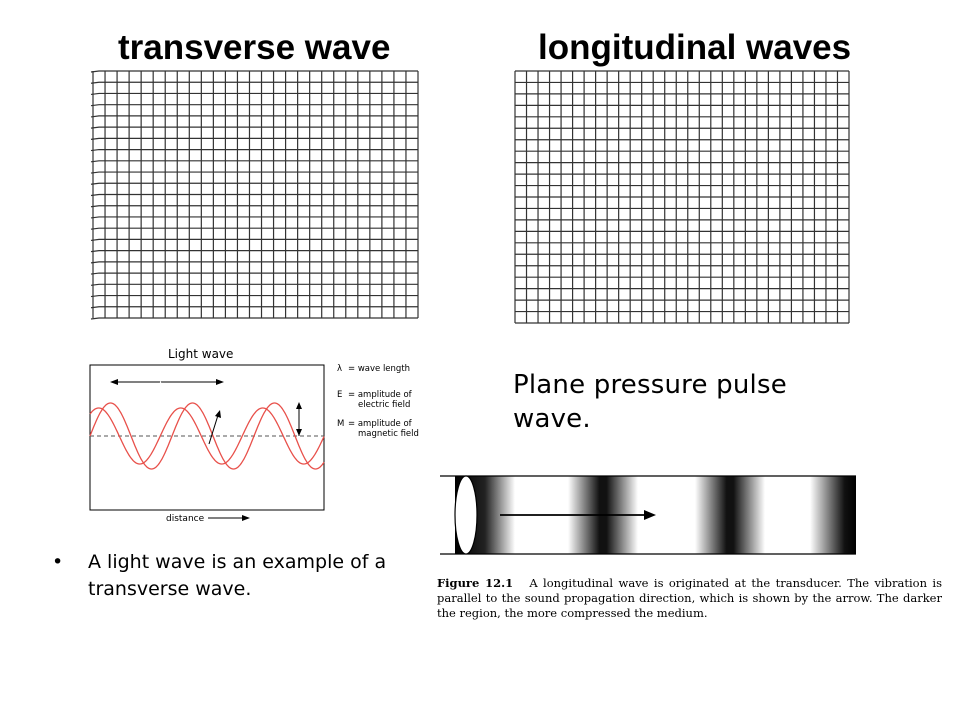 The height and width of the screenshot is (720, 960). Describe the element at coordinates (695, 47) in the screenshot. I see `title-longitudinal-waves: longitudinal waves` at that location.